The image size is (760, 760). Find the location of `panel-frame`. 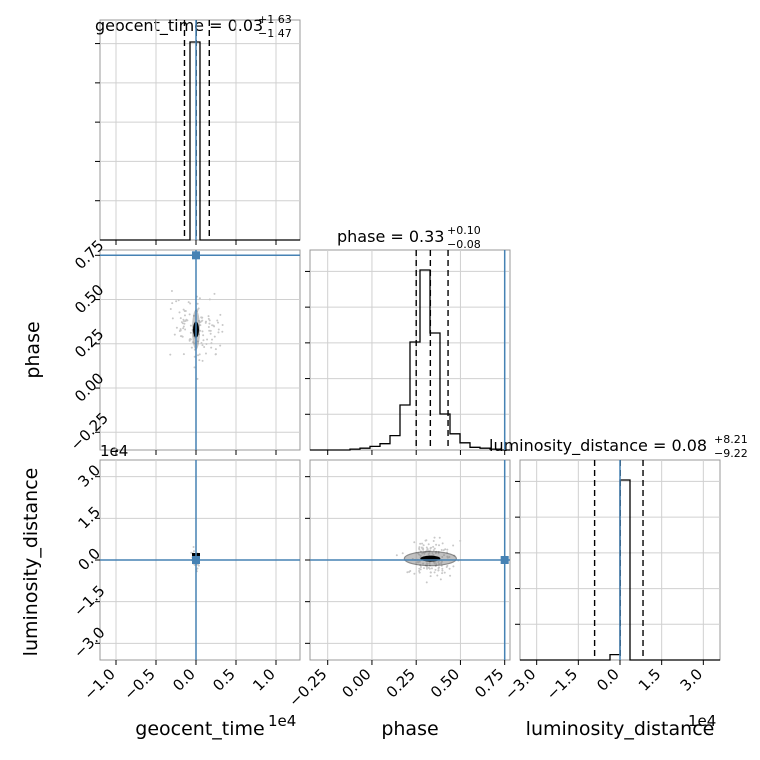

panel-frame is located at coordinates (200, 350).